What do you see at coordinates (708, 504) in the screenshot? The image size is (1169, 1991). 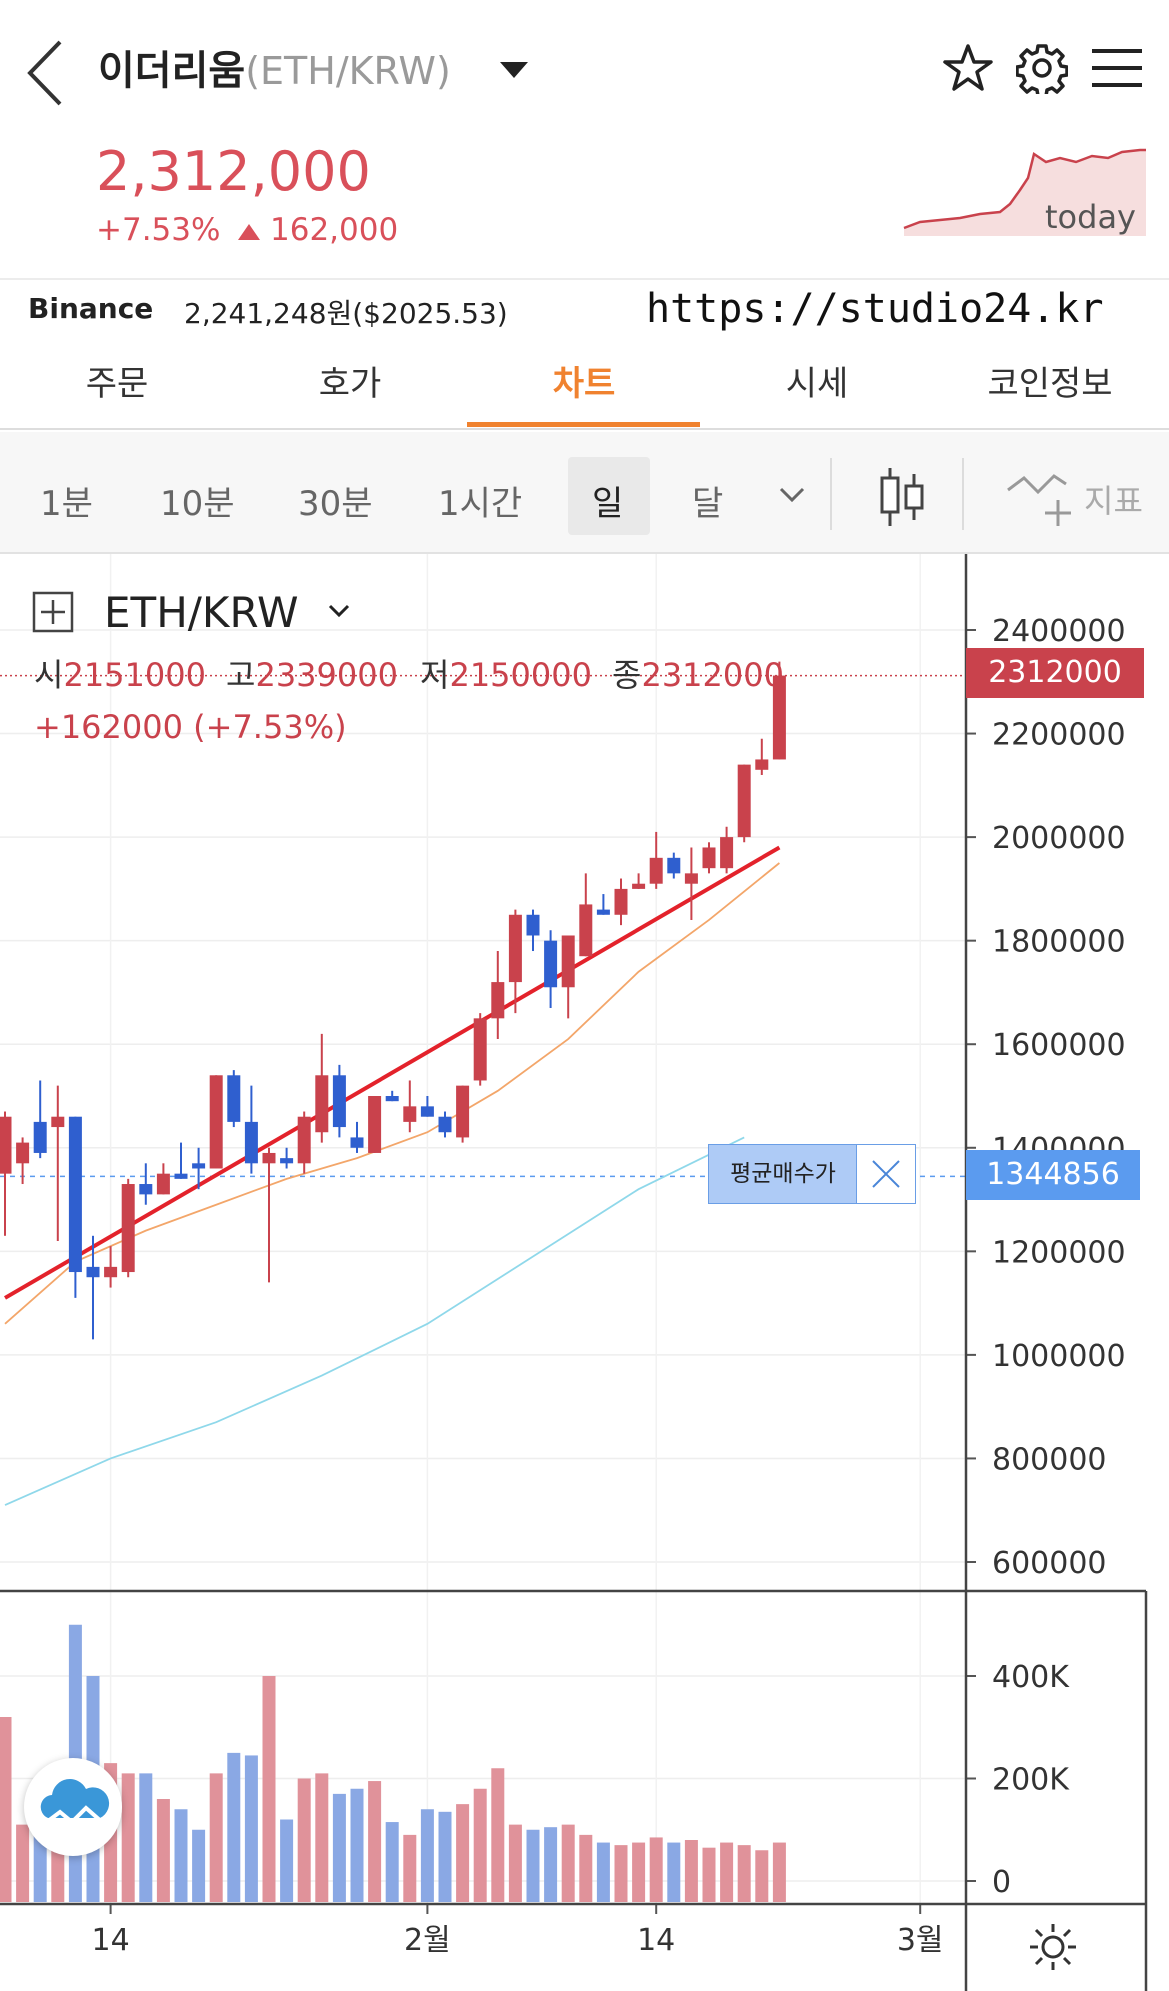 I see `timeframe-month: 달` at bounding box center [708, 504].